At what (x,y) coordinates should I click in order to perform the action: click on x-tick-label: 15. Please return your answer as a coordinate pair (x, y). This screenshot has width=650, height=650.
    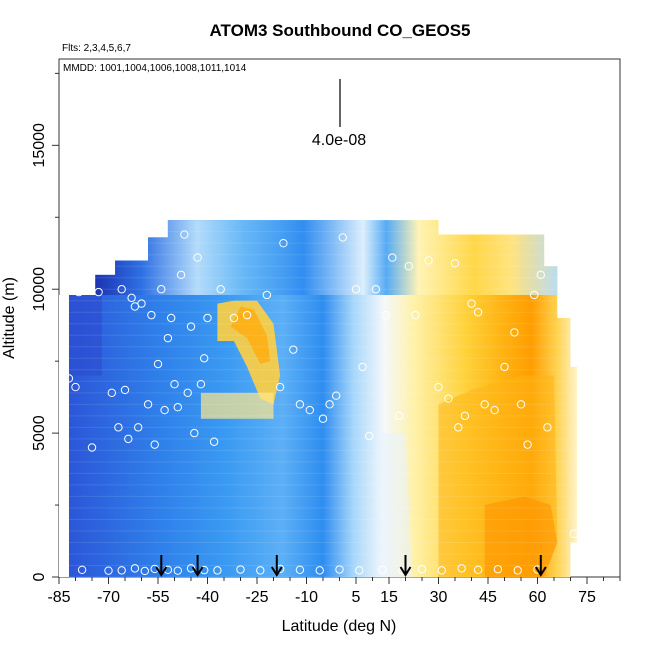
    Looking at the image, I should click on (389, 597).